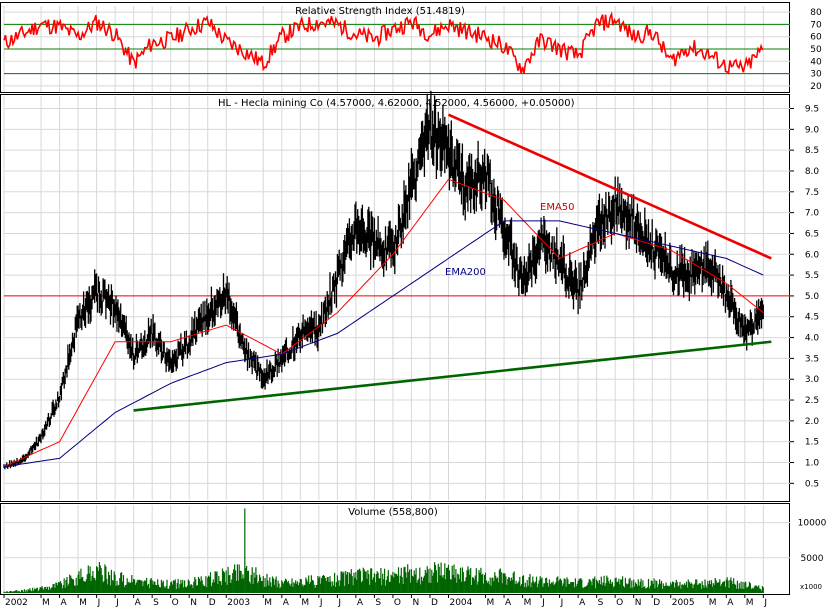 The height and width of the screenshot is (608, 834). What do you see at coordinates (816, 62) in the screenshot?
I see `rsi-tick-label: 40` at bounding box center [816, 62].